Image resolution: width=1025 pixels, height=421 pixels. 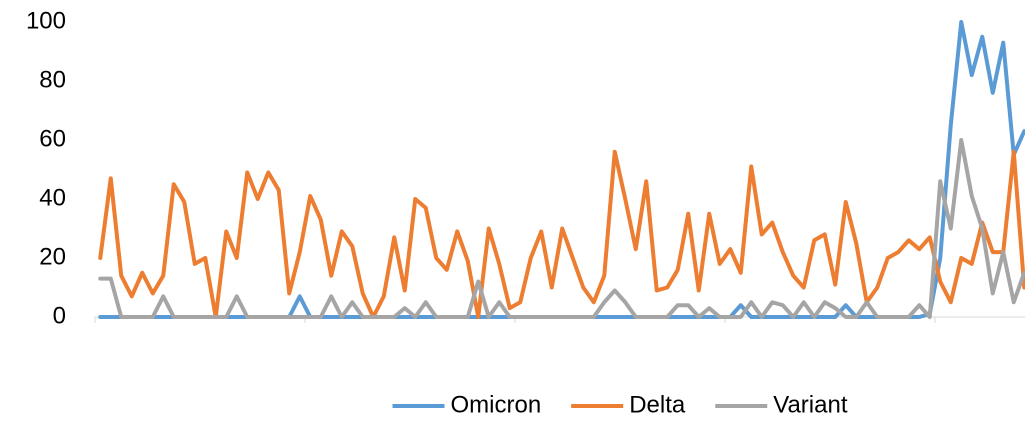 I want to click on legend-label: Variant, so click(x=810, y=404).